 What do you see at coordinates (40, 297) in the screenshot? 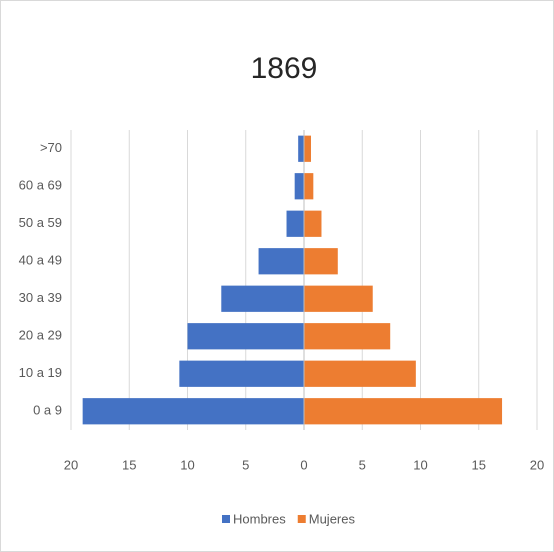
I see `y-tick-label: 30 a 39` at bounding box center [40, 297].